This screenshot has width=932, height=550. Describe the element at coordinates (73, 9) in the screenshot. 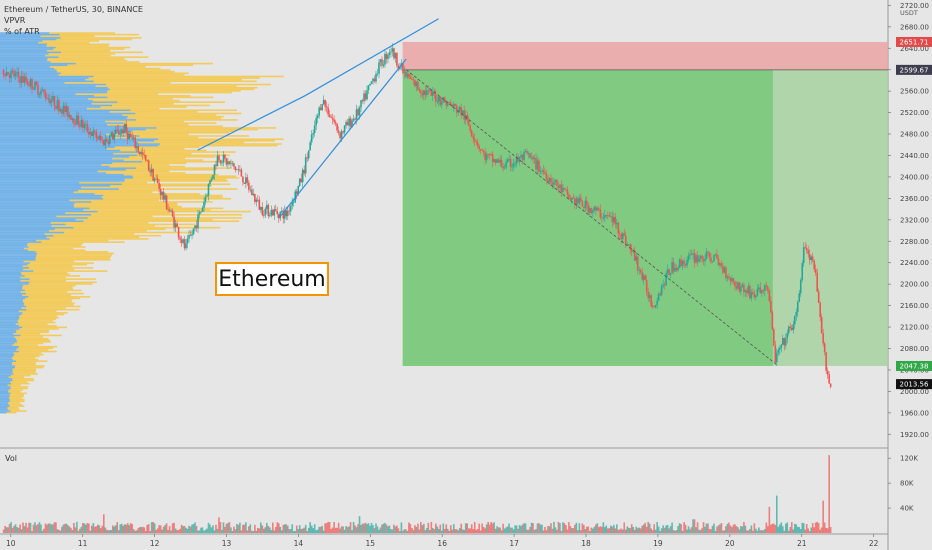

I see `symbol-title: Ethereum / TetherUS, 30, BINANCE` at that location.